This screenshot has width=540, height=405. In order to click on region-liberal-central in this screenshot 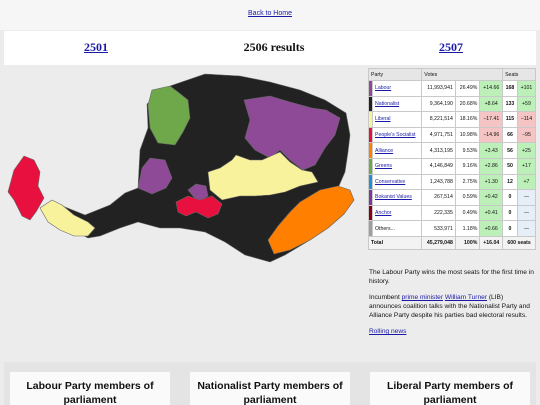, I will do `click(263, 176)`.